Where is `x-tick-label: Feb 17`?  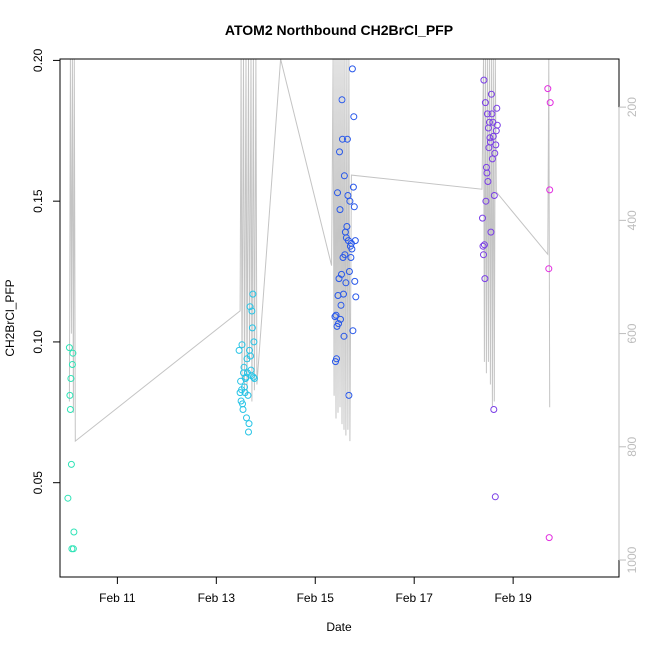
x-tick-label: Feb 17 is located at coordinates (415, 598).